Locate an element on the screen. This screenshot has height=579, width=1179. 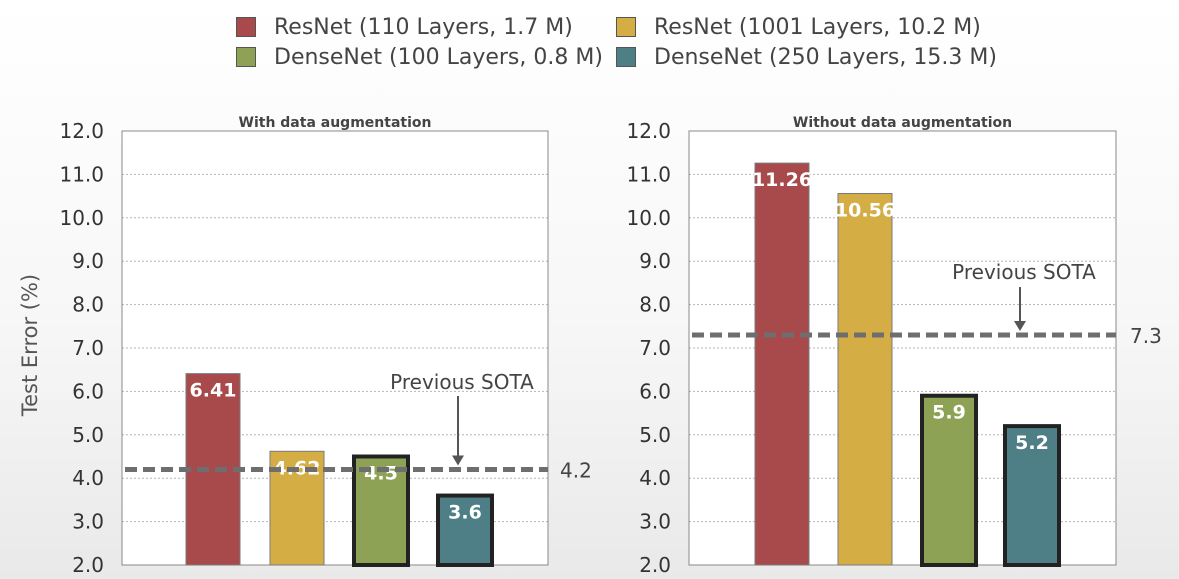
reference-value-label: 4.2 is located at coordinates (576, 471).